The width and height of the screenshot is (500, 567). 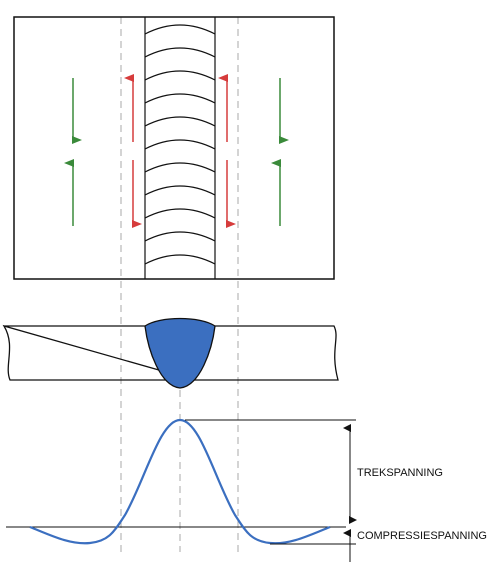 I want to click on weld-cross-section, so click(x=180, y=353).